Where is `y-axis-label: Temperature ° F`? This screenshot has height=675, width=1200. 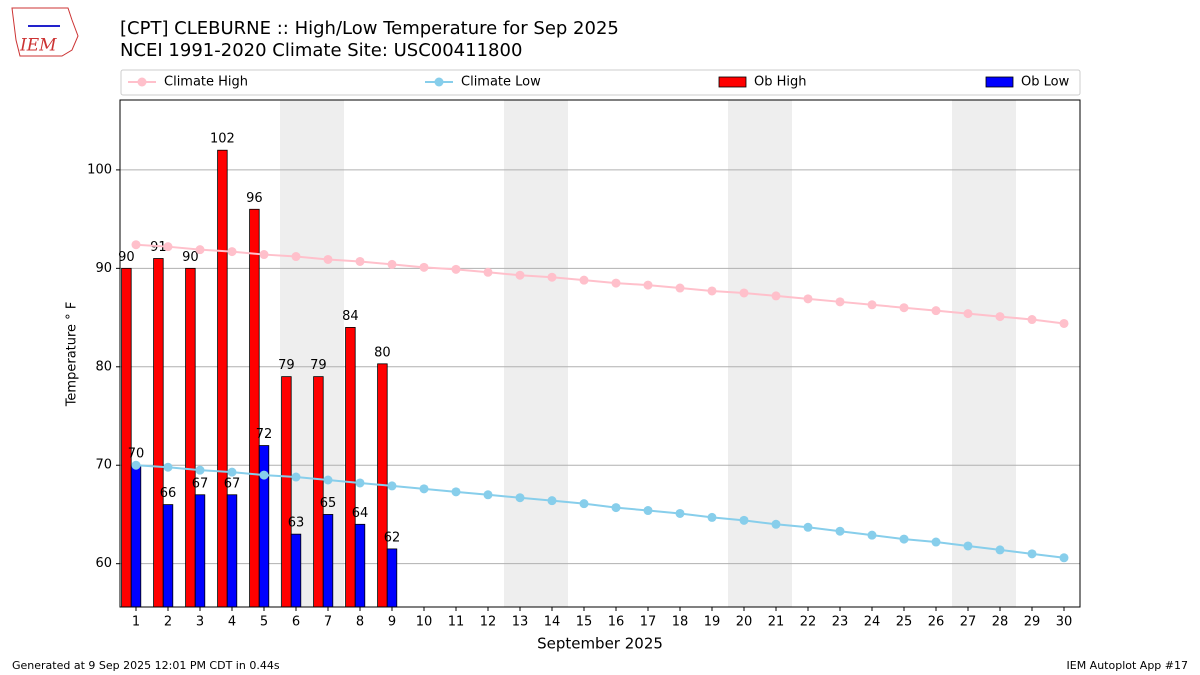 y-axis-label: Temperature ° F is located at coordinates (72, 355).